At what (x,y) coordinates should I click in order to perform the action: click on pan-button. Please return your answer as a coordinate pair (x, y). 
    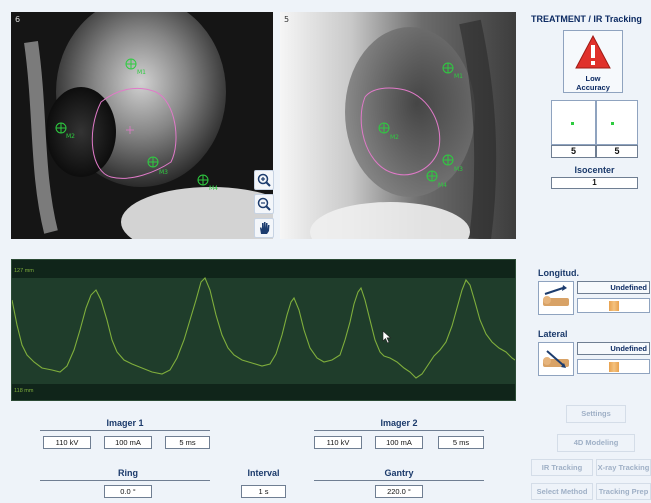
    Looking at the image, I should click on (264, 228).